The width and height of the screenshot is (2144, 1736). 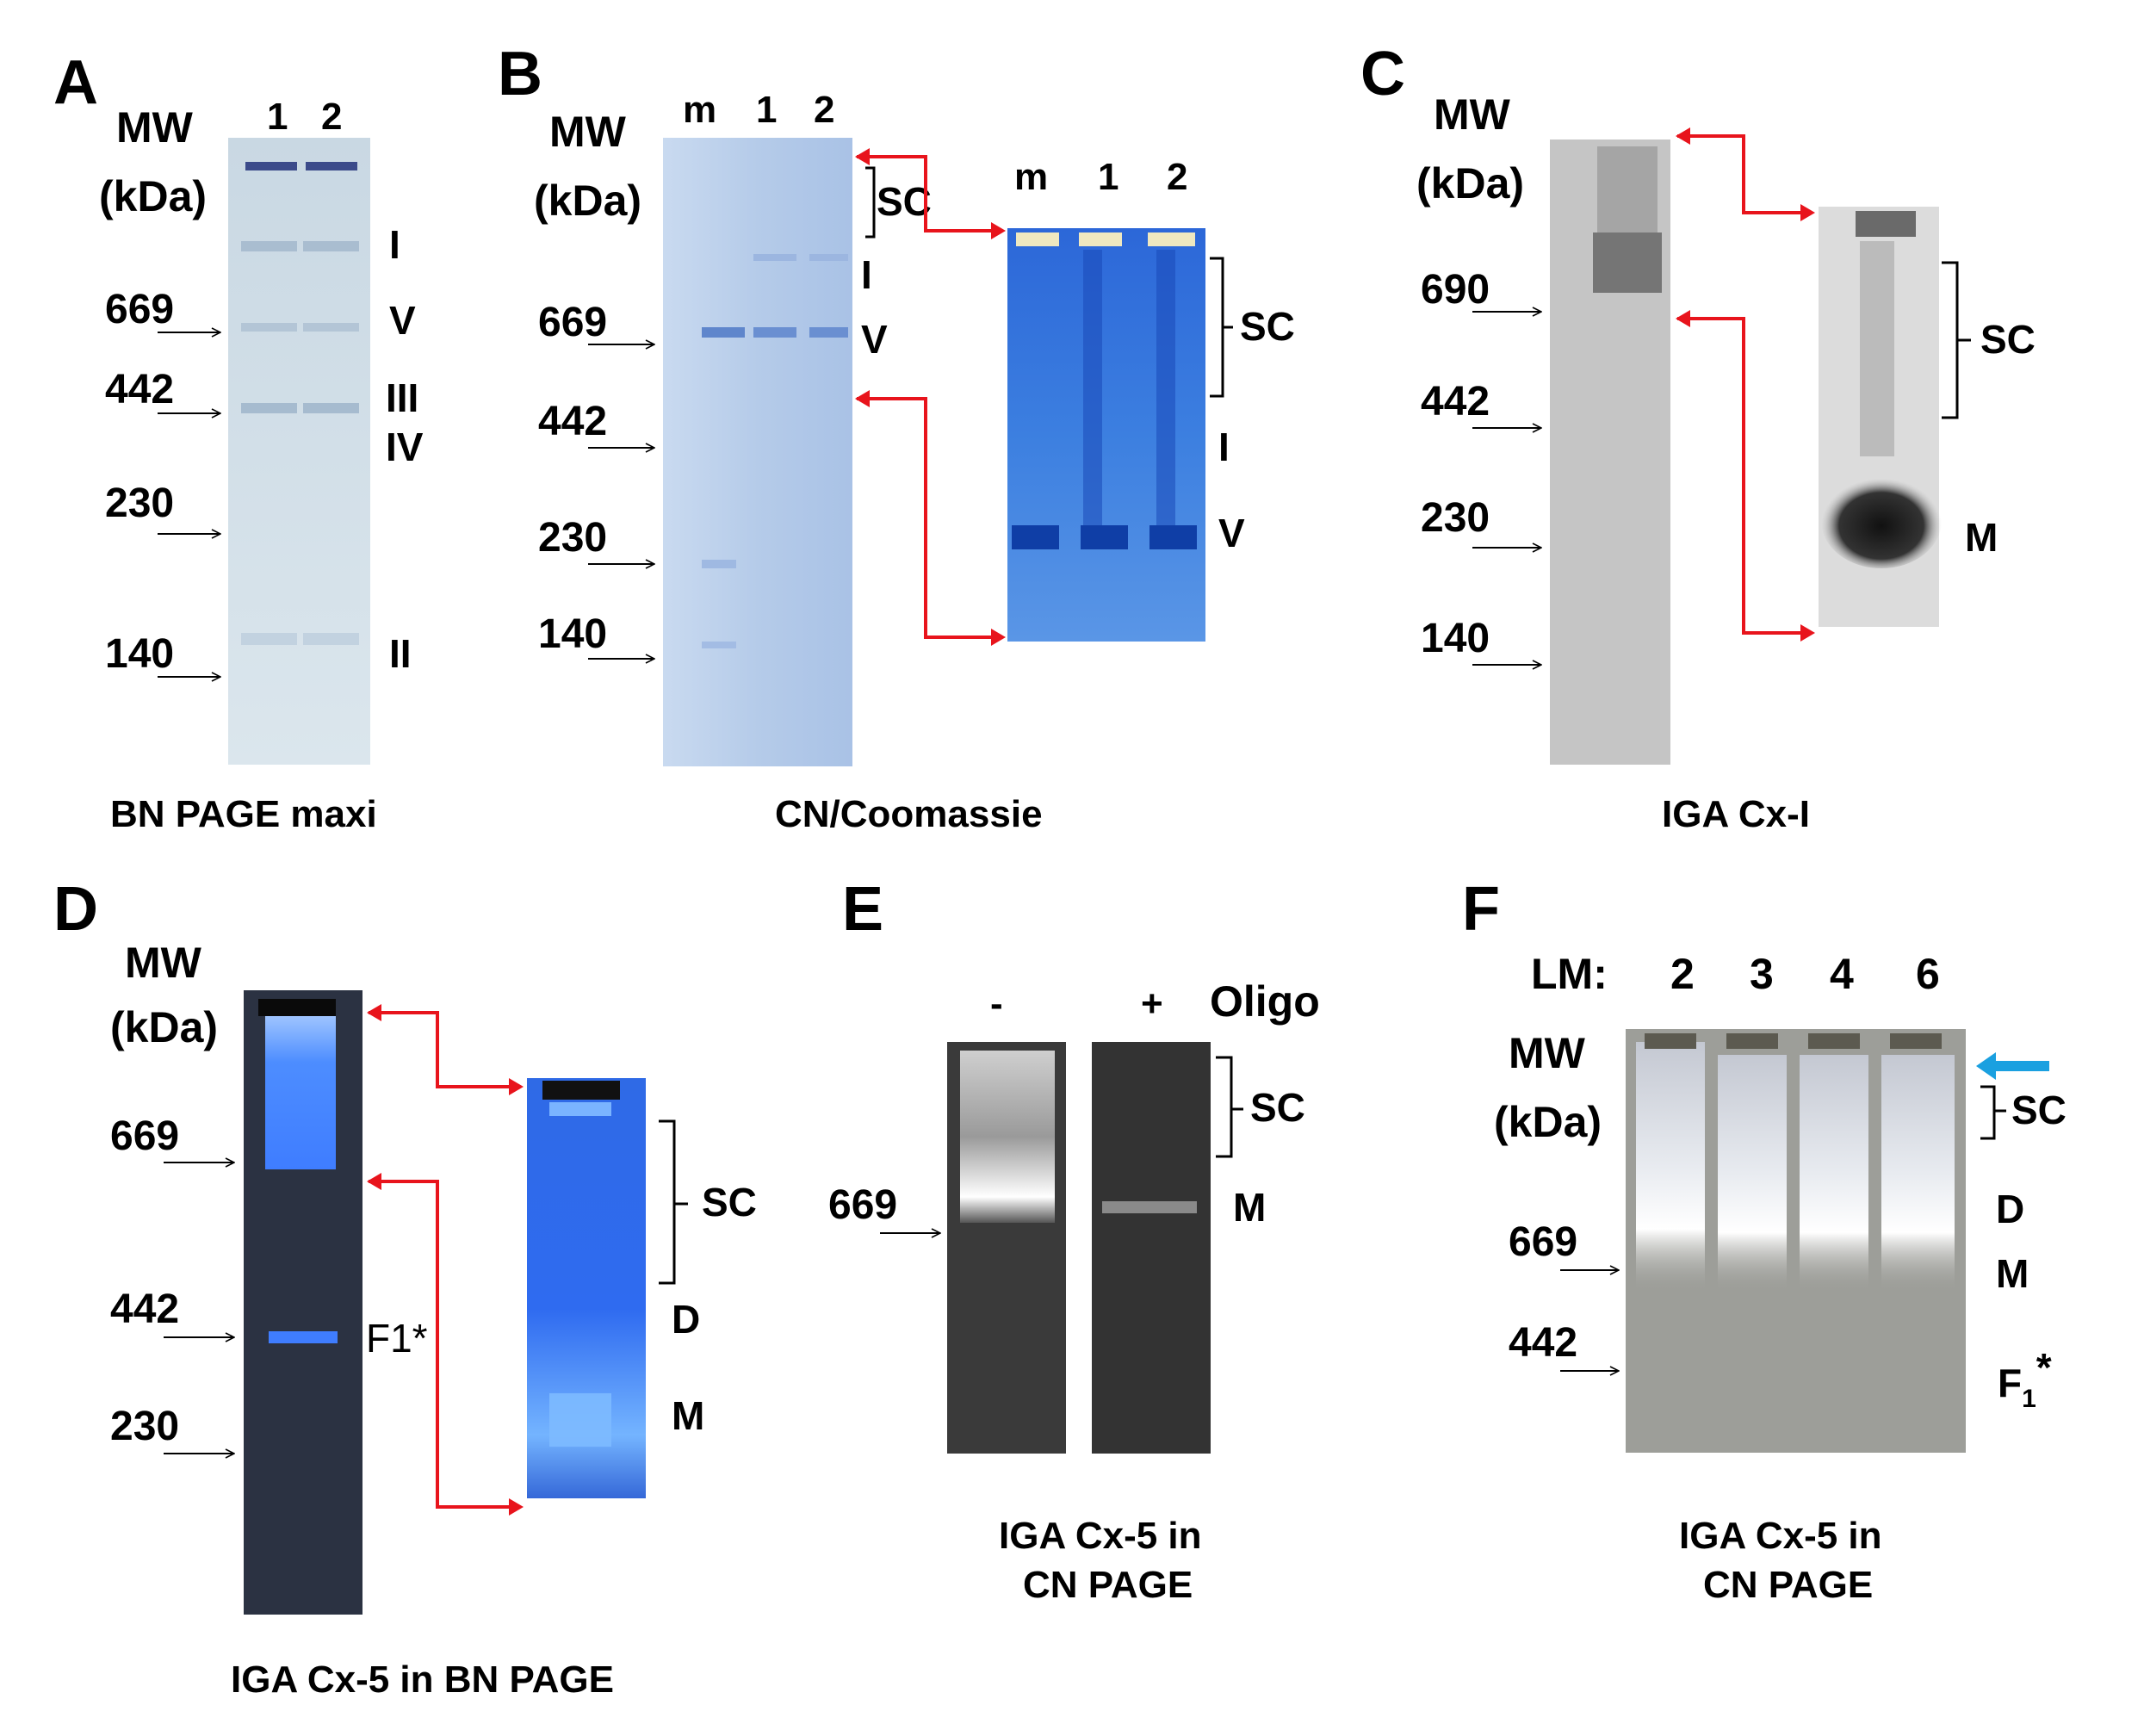 What do you see at coordinates (269, 328) in the screenshot?
I see `panel-a-band-v` at bounding box center [269, 328].